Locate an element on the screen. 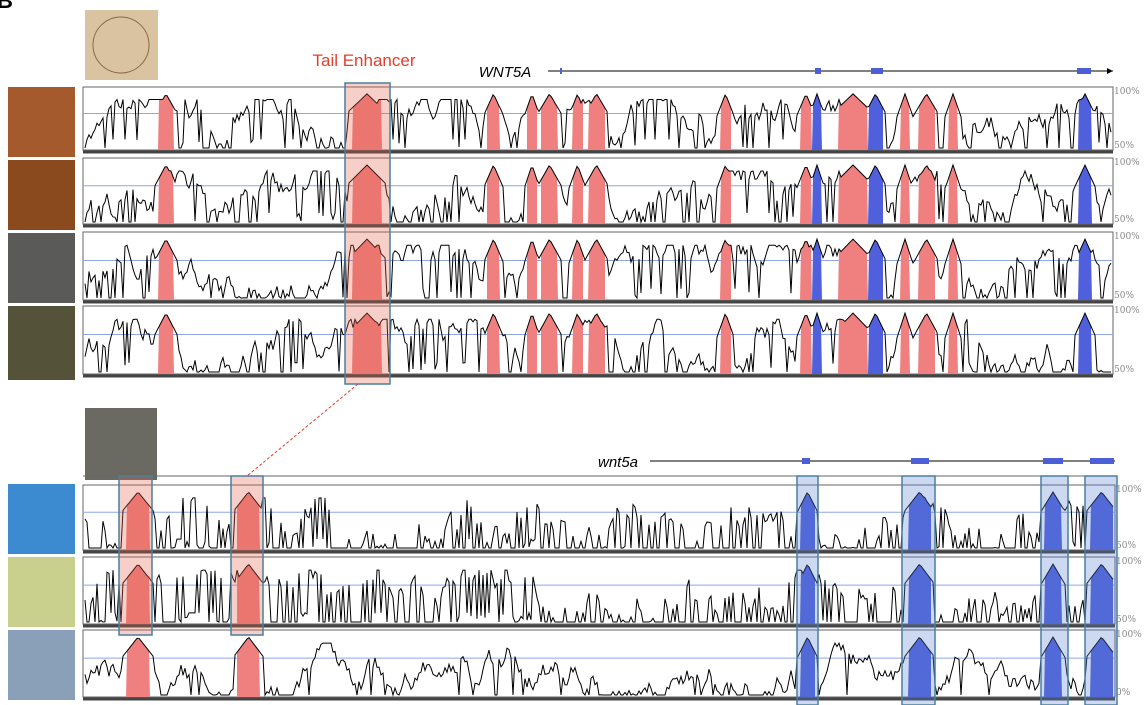 The image size is (1144, 705). panel-label: B is located at coordinates (6, 6).